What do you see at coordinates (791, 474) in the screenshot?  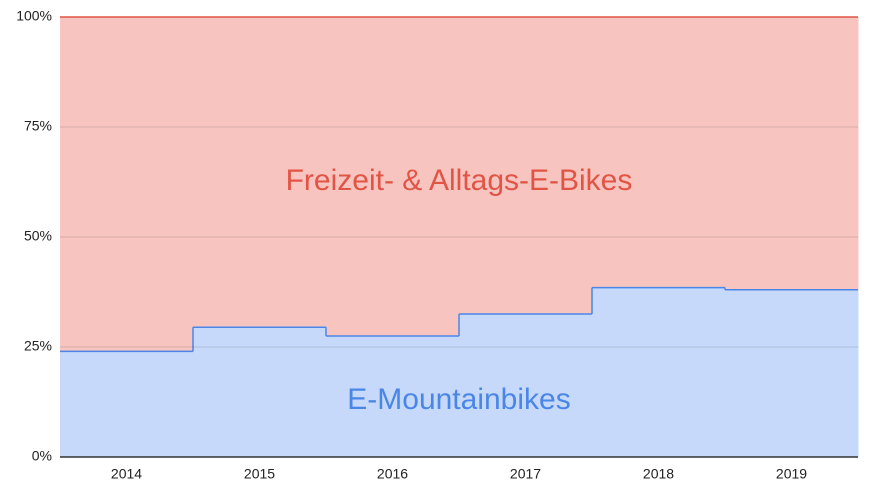 I see `x-tick-label: 2019` at bounding box center [791, 474].